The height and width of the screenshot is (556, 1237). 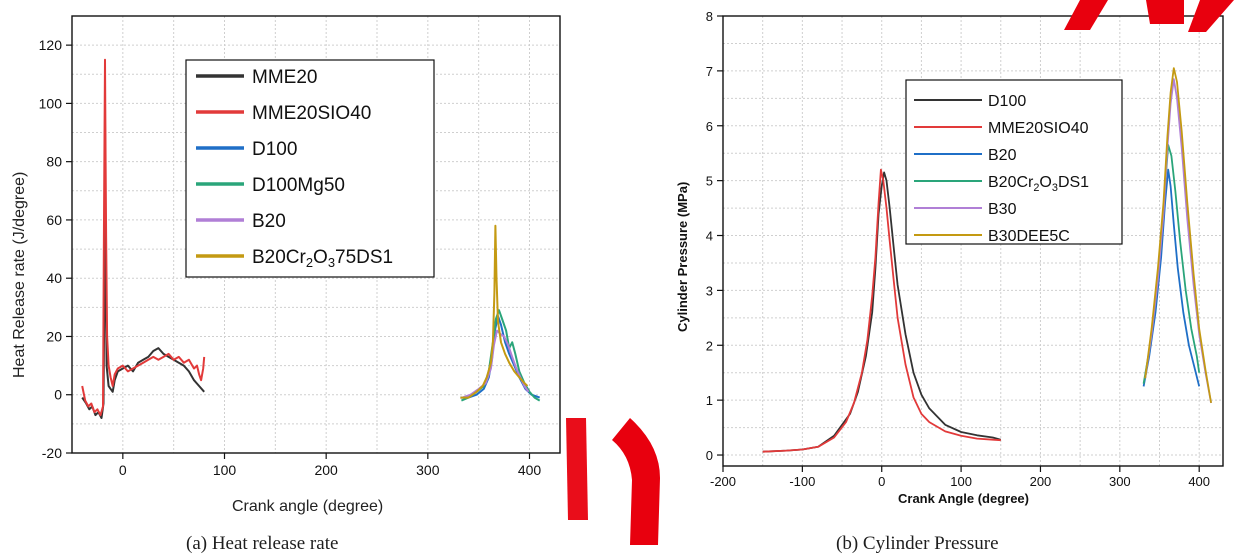 I want to click on y-tick-label-3: 3, so click(x=709, y=290).